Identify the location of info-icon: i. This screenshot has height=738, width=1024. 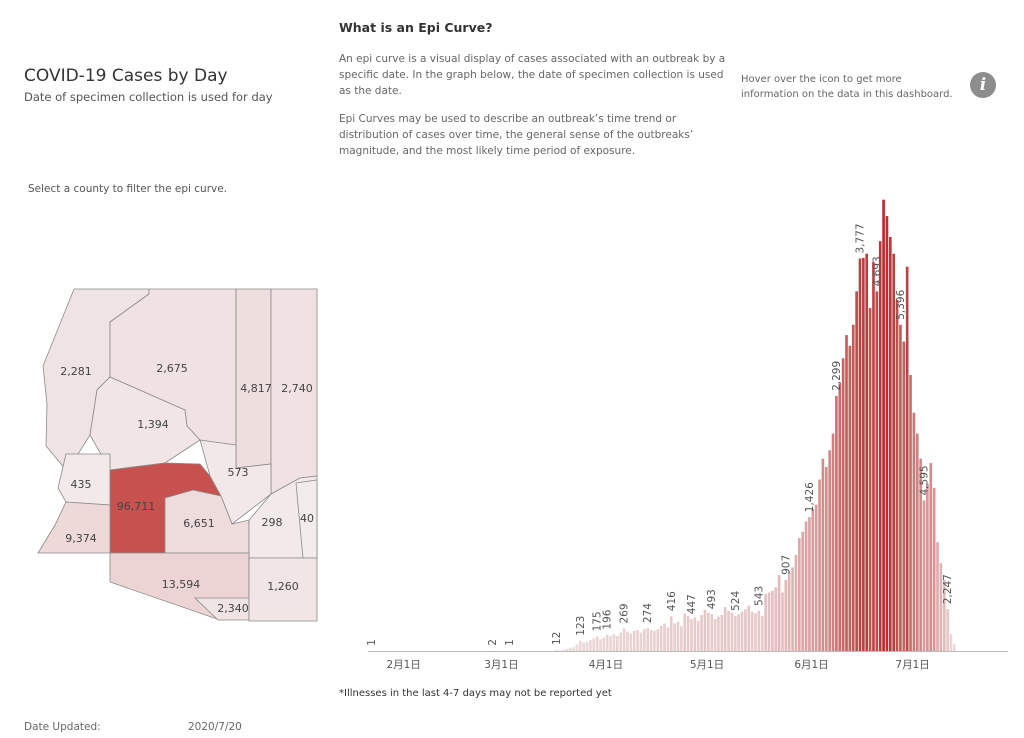
(983, 85).